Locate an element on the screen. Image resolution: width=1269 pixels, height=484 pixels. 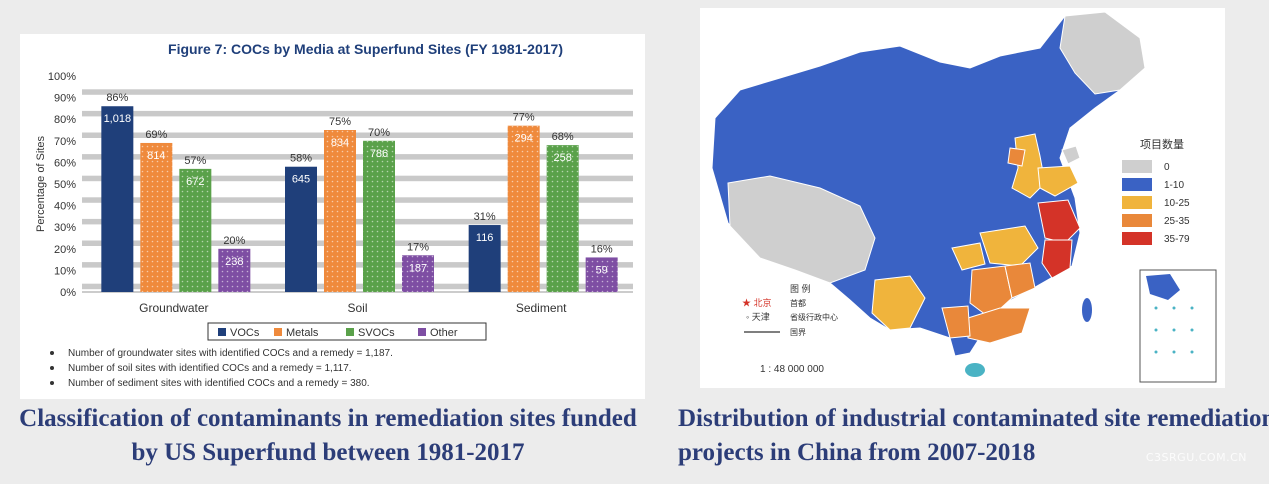
y-tick-label: 70% is located at coordinates (65, 142).